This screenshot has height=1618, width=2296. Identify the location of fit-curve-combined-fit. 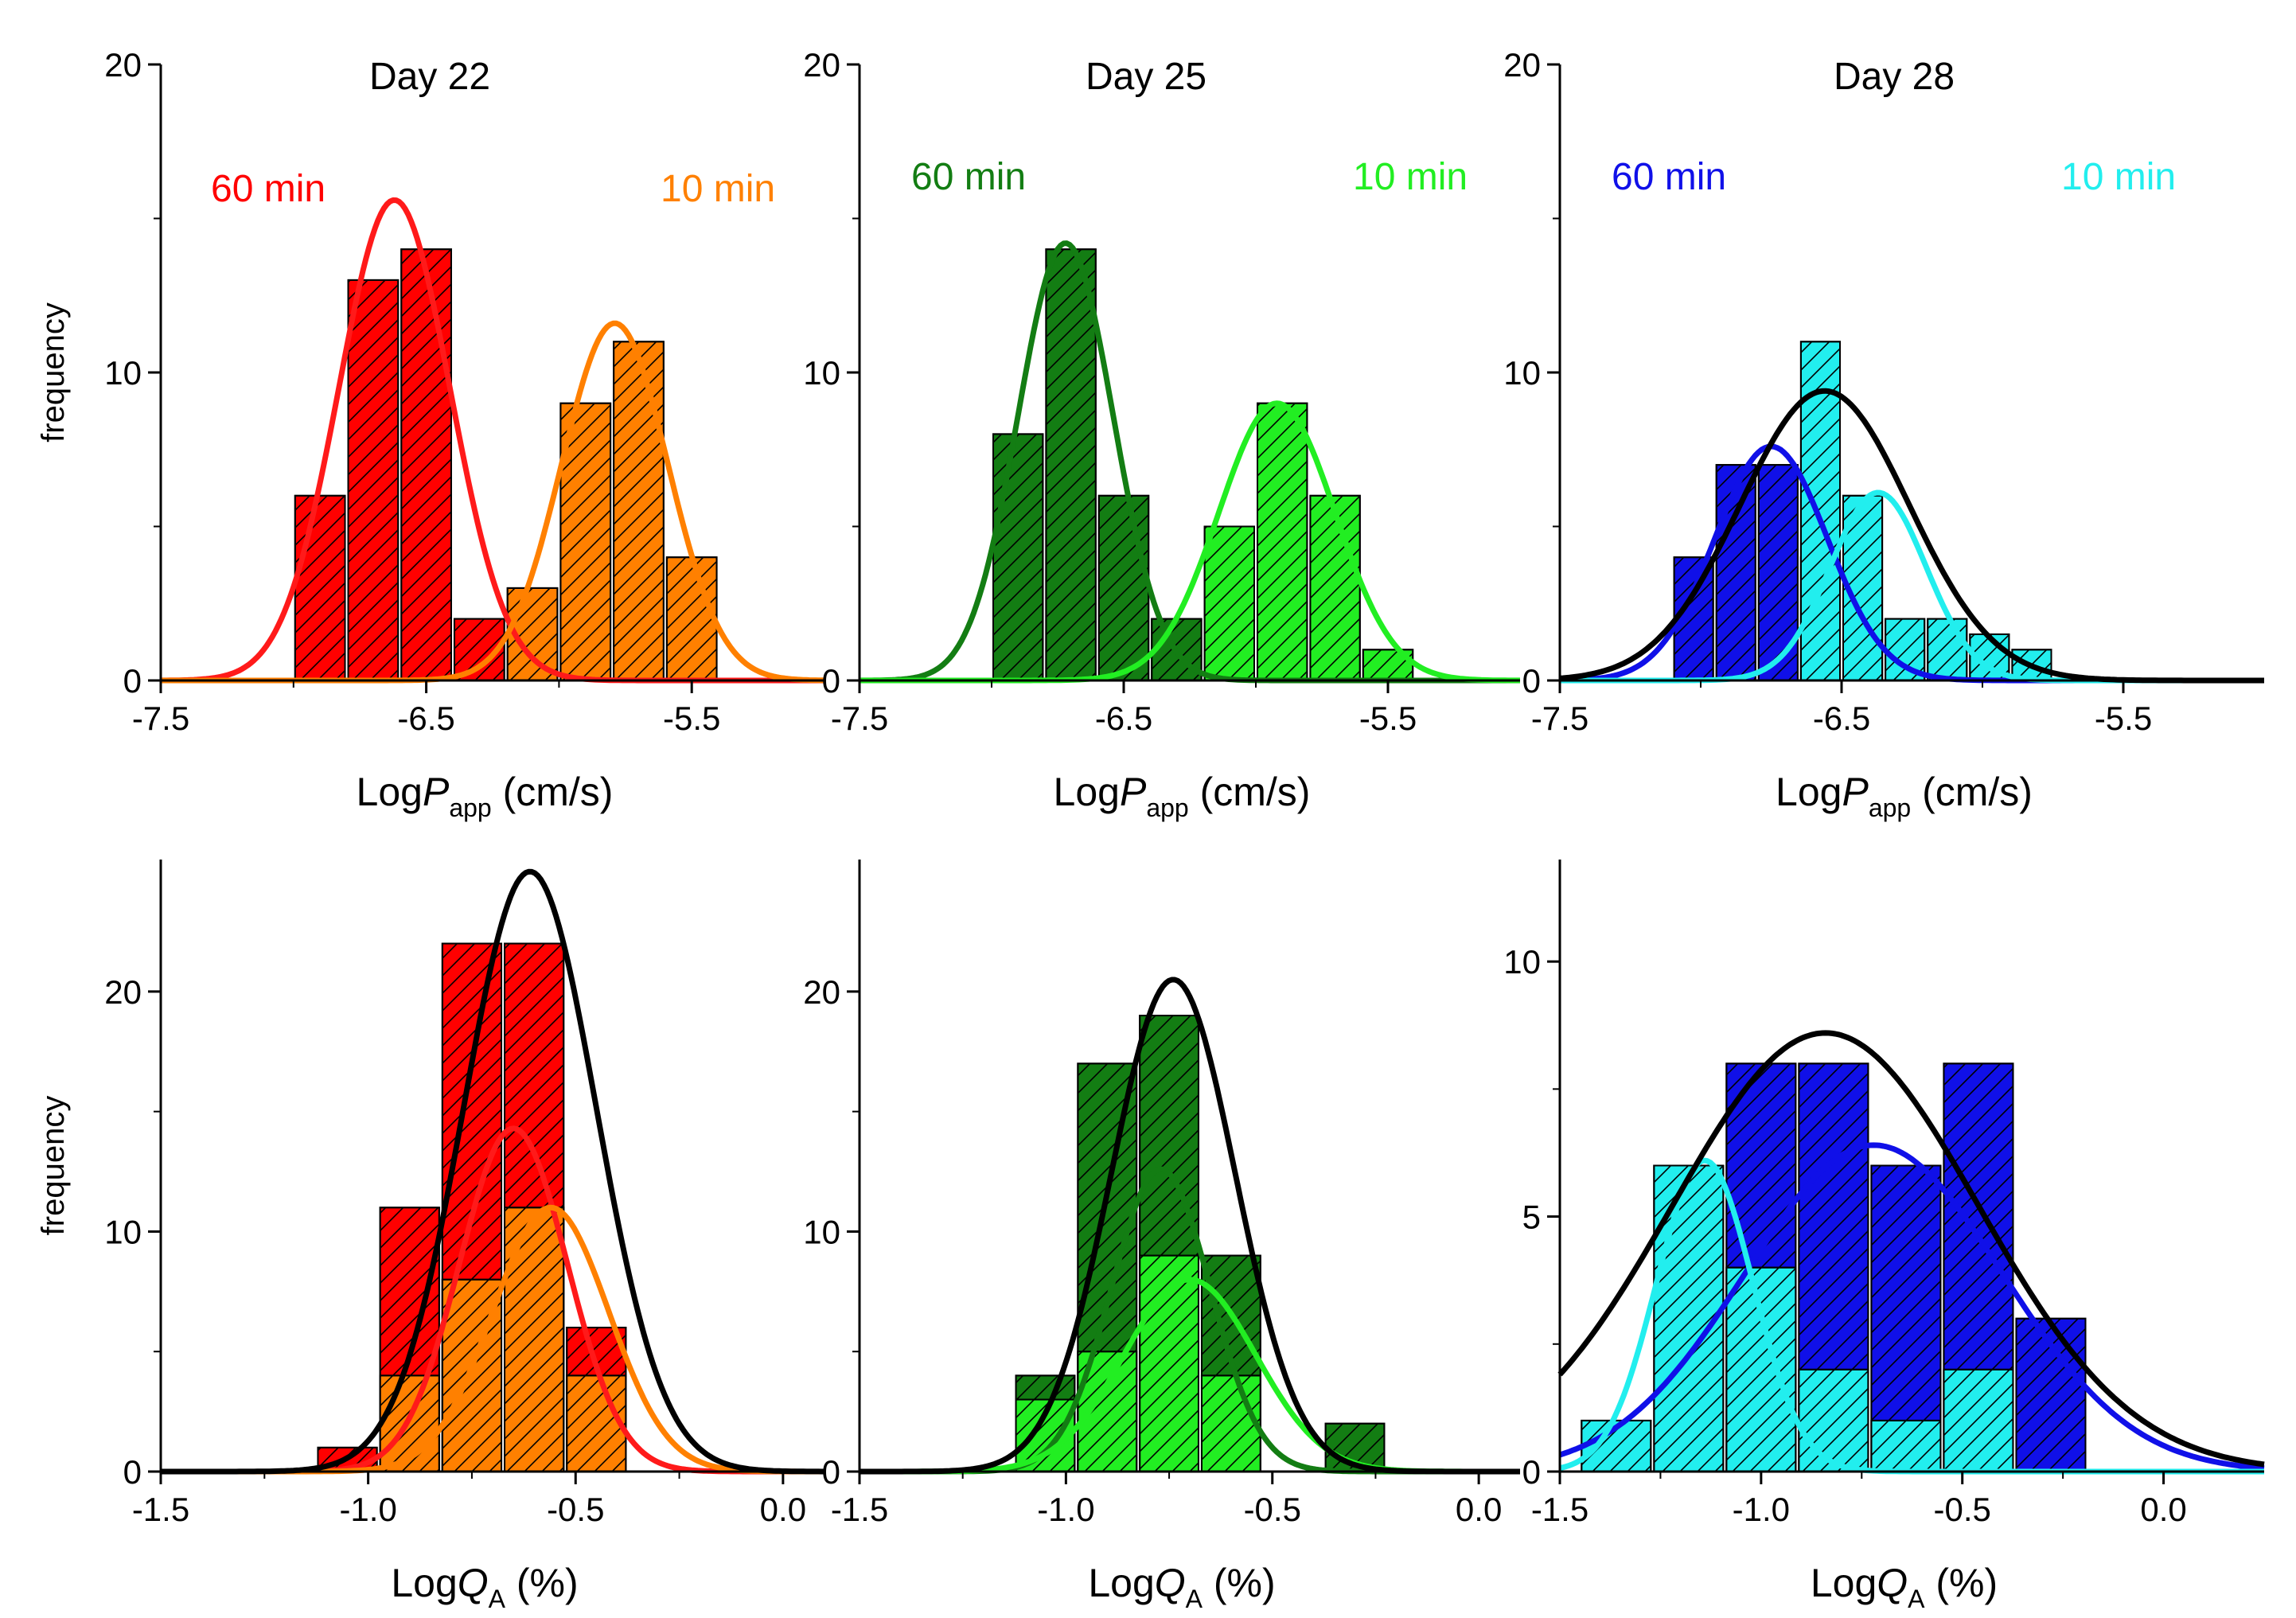
(1911, 1249).